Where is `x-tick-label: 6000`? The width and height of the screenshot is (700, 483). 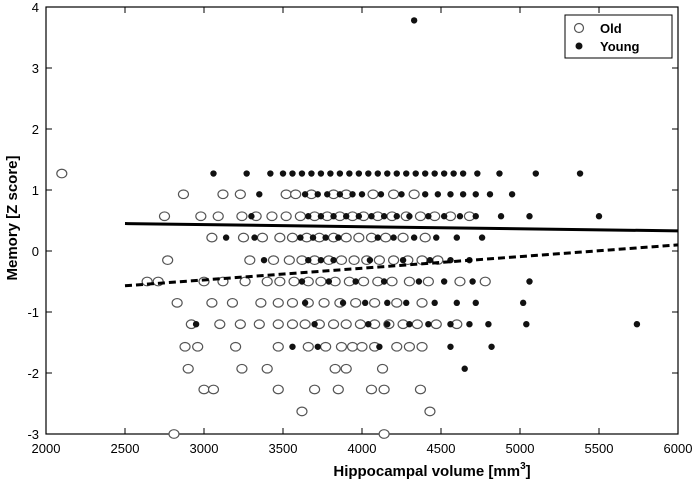
x-tick-label: 6000 is located at coordinates (678, 448).